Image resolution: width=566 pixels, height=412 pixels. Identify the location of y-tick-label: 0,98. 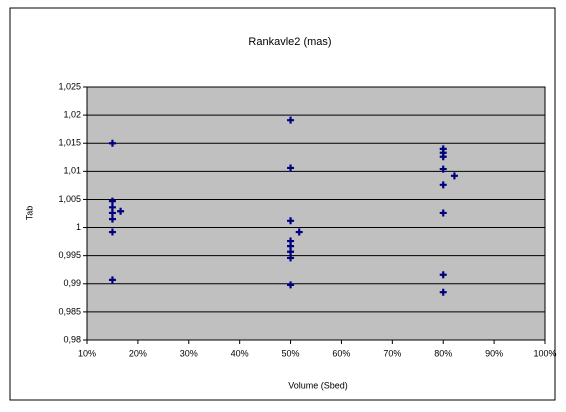
(72, 339).